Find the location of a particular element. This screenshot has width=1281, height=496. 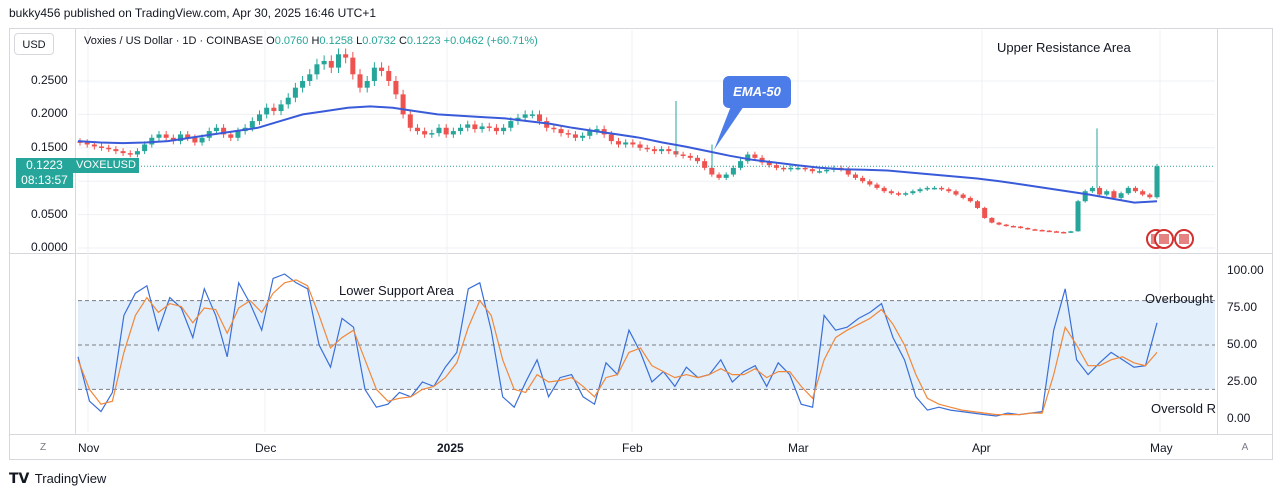

ema-callout-pointer is located at coordinates (729, 128).